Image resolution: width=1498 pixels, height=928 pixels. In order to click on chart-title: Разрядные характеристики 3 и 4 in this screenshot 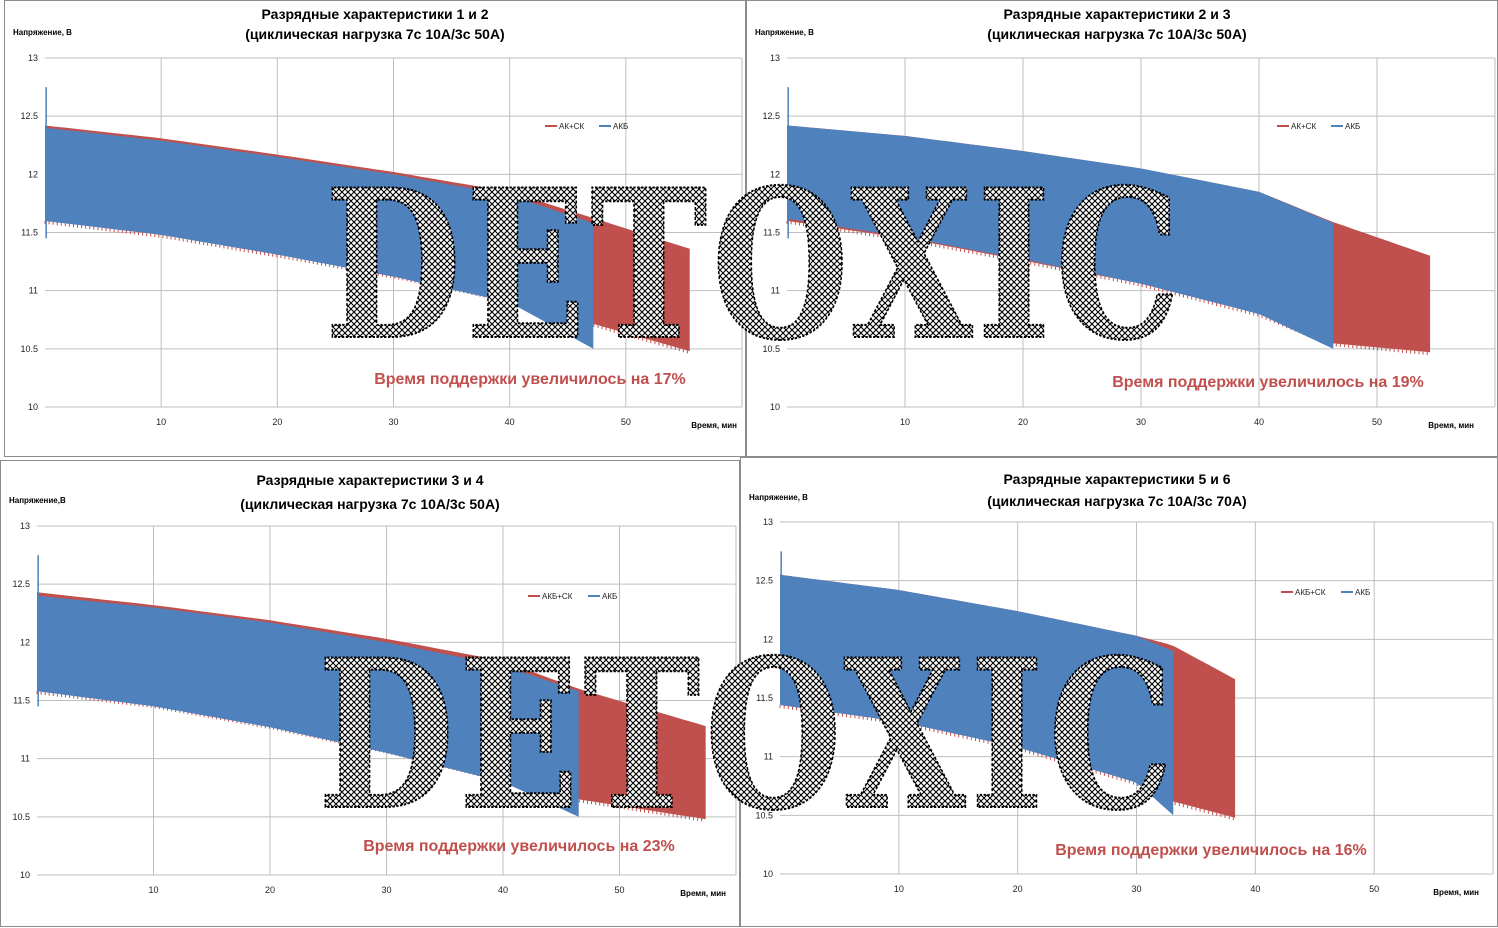, I will do `click(369, 480)`.